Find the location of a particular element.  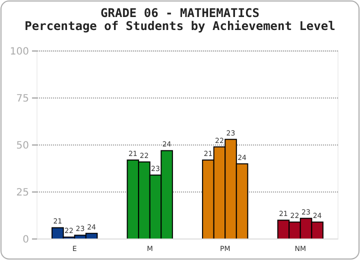

y-tick-label: 0 is located at coordinates (25, 240).